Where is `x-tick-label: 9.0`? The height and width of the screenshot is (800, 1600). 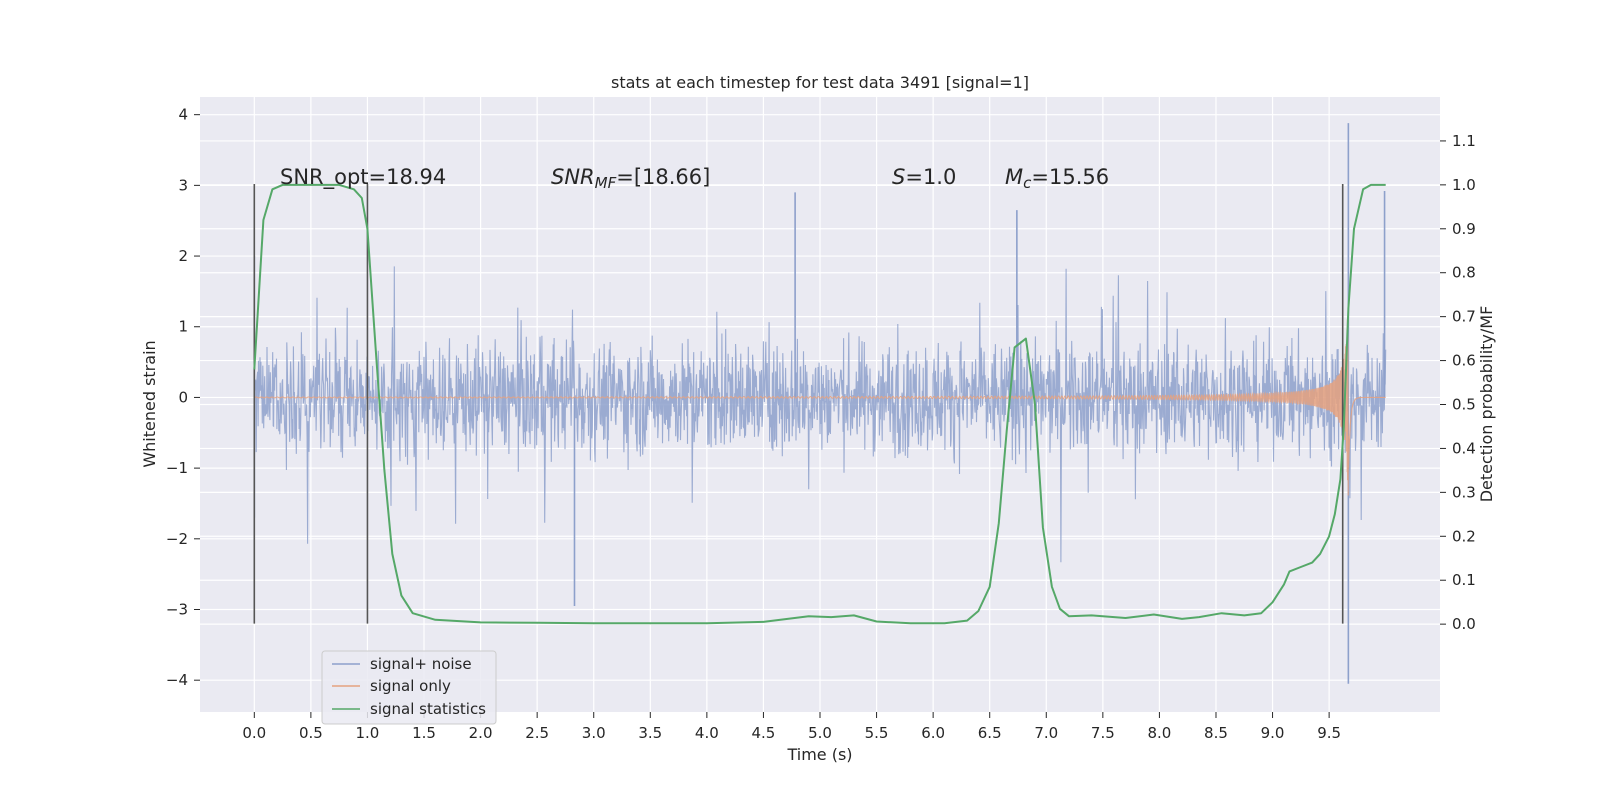 x-tick-label: 9.0 is located at coordinates (1273, 733).